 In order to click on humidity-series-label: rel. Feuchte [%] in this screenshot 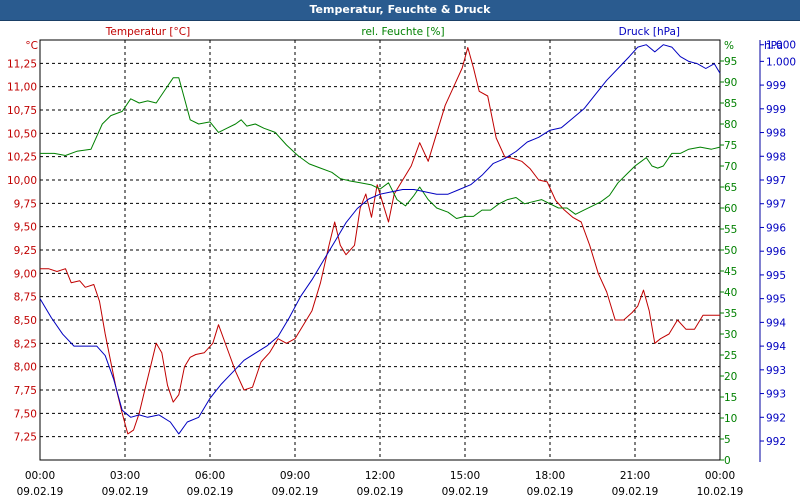, I will do `click(402, 32)`.